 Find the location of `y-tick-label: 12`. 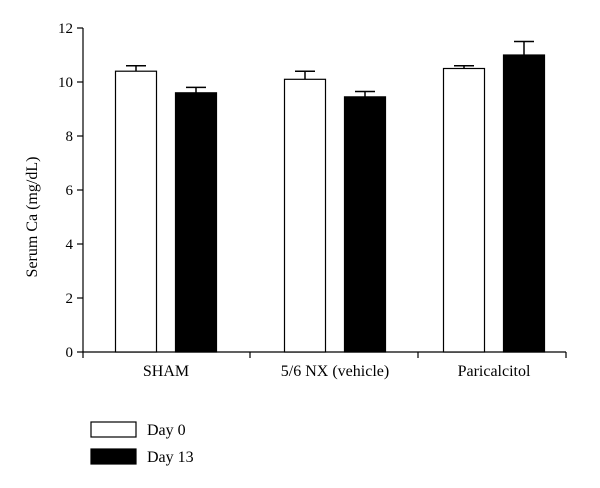

y-tick-label: 12 is located at coordinates (65, 29).